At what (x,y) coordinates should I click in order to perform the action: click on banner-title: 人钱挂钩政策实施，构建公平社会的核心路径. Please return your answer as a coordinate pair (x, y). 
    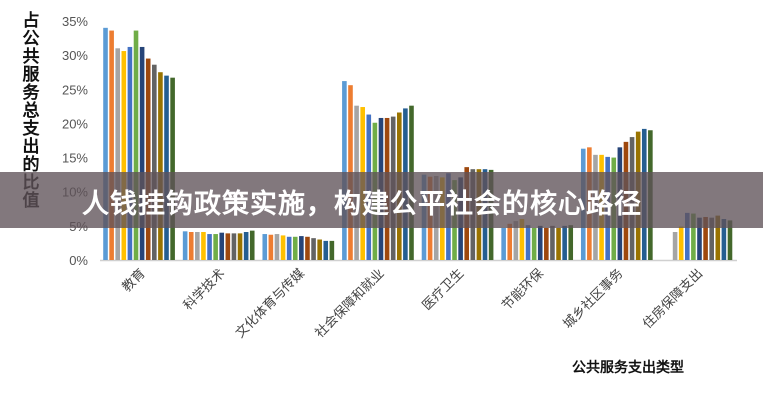
    Looking at the image, I should click on (362, 204).